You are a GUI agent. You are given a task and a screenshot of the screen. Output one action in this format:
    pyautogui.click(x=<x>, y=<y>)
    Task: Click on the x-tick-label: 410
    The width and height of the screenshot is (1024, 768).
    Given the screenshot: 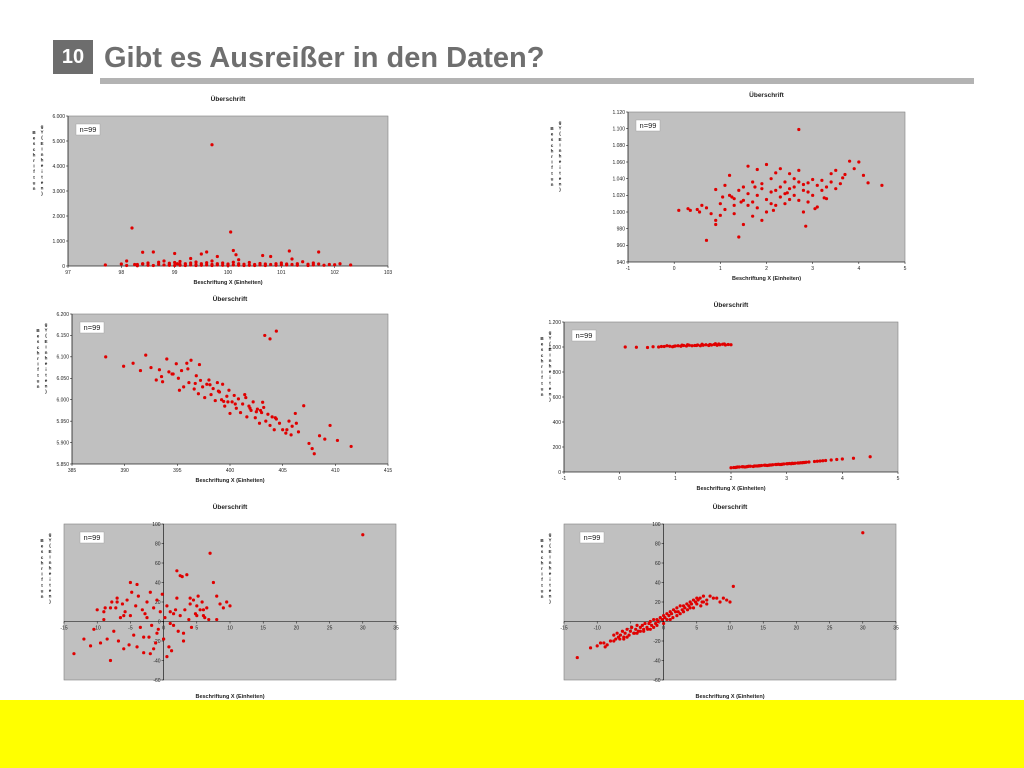 What is the action you would take?
    pyautogui.click(x=335, y=471)
    